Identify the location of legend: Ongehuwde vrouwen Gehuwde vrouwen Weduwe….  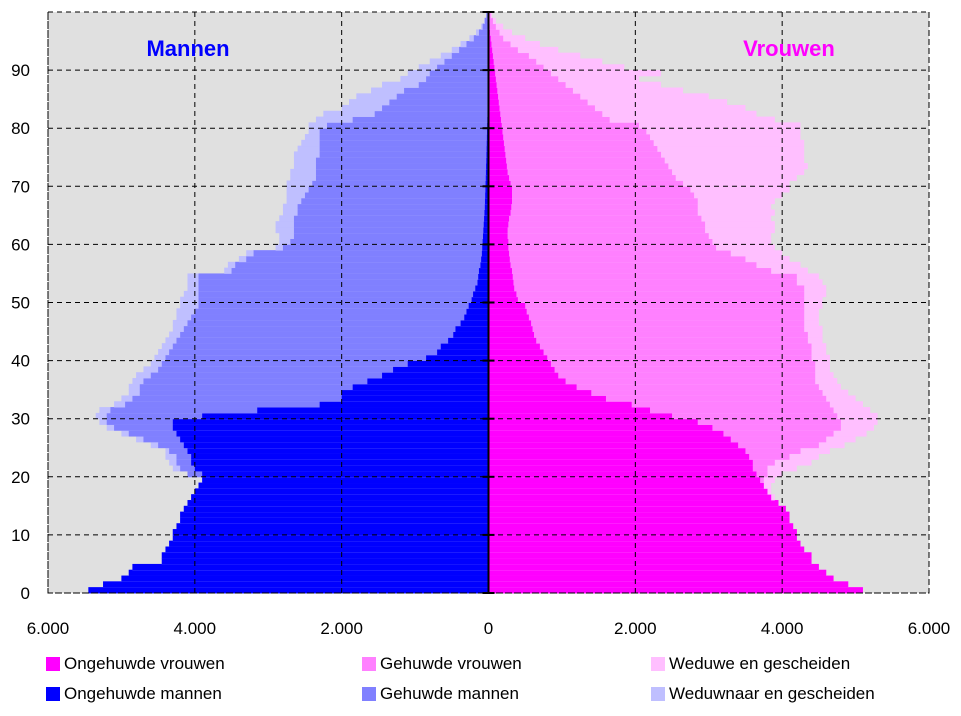
(496, 683).